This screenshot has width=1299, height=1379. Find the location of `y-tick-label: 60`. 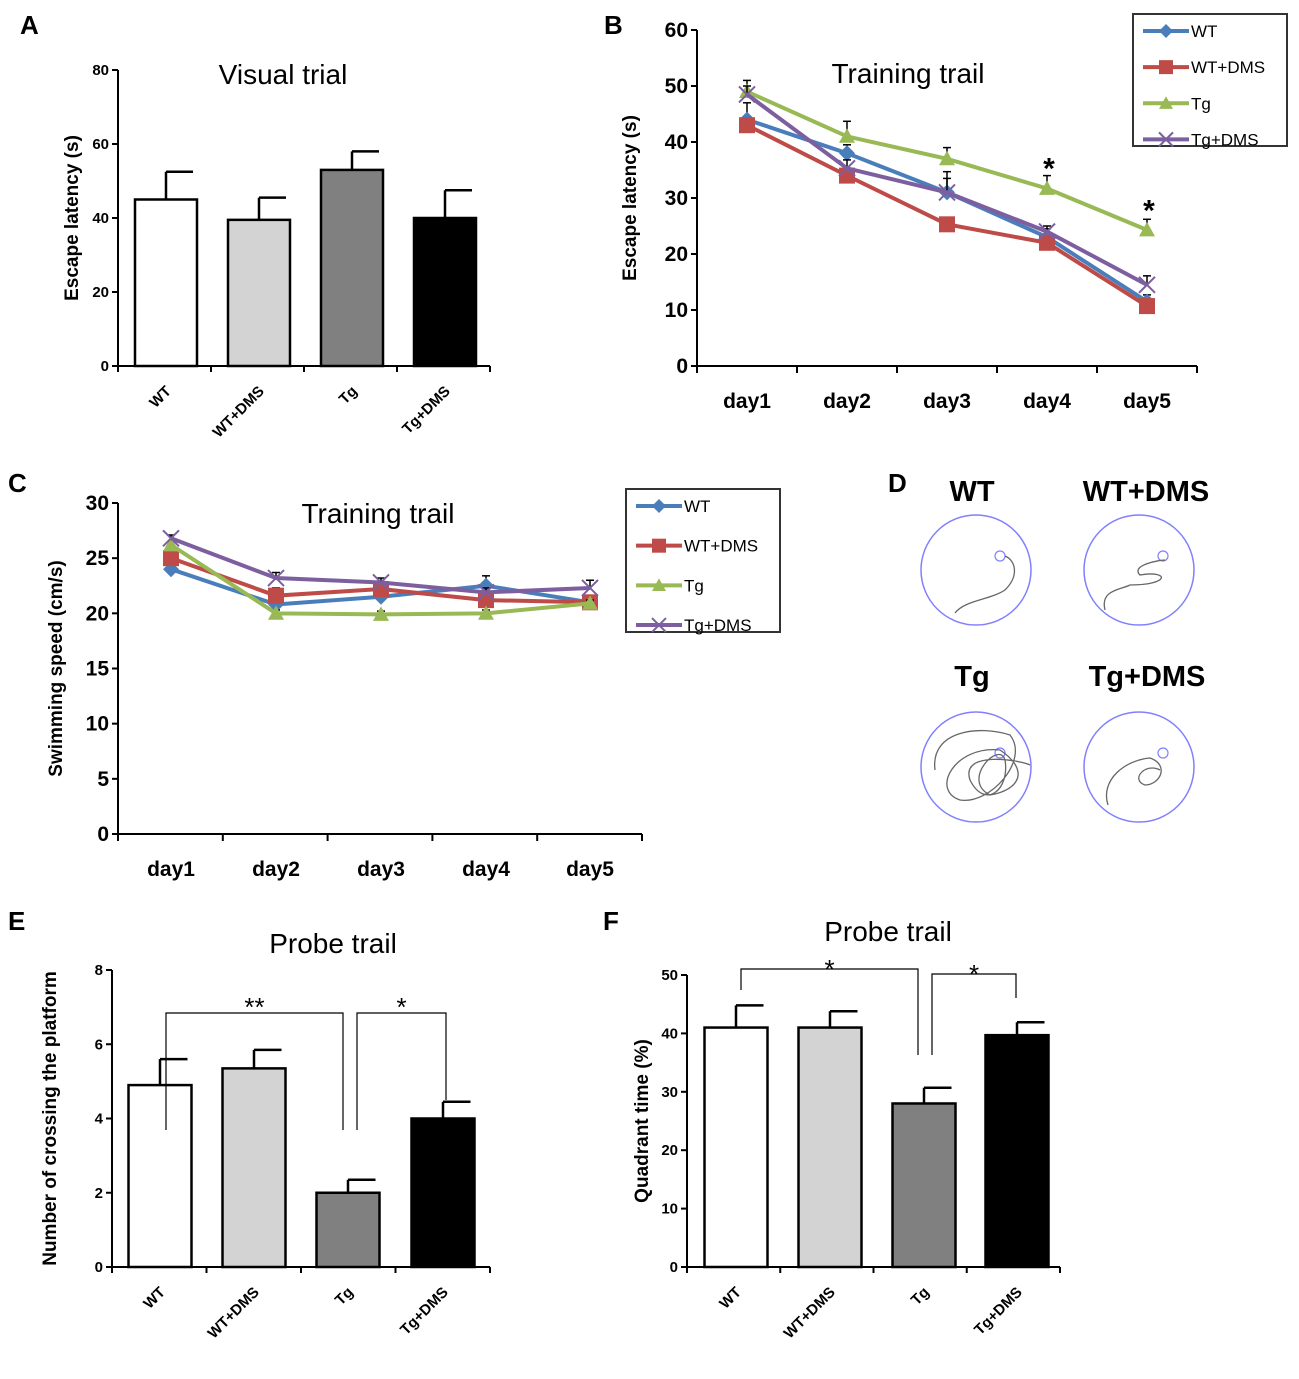

y-tick-label: 60 is located at coordinates (676, 30).